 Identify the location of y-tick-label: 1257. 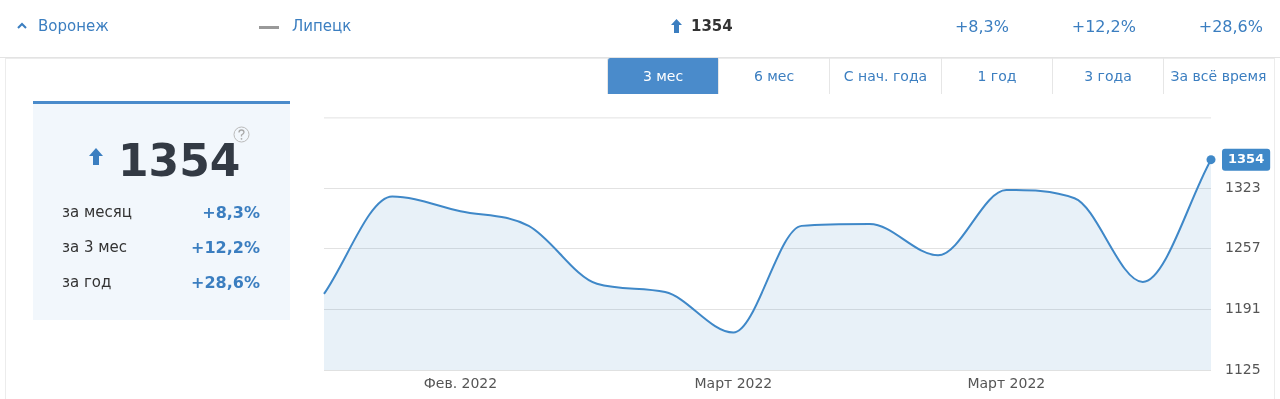
(1243, 247).